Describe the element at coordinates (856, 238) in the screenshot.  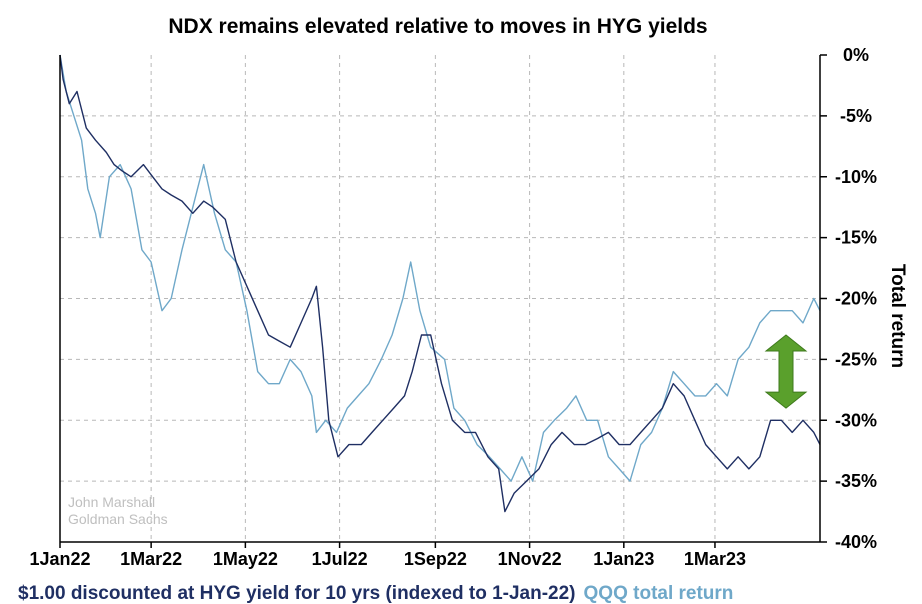
I see `y-tick-label: -15%` at that location.